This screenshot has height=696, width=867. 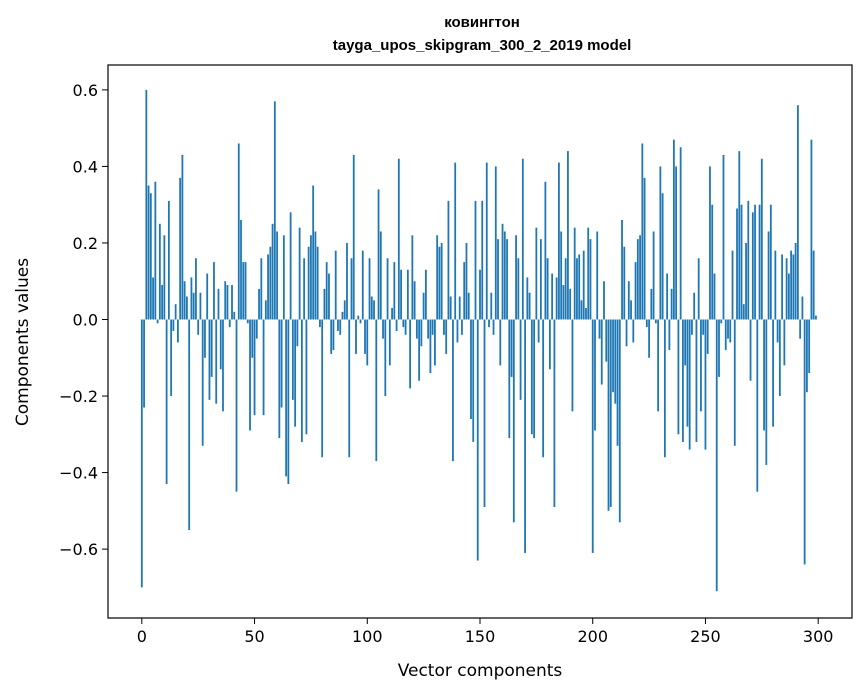 What do you see at coordinates (480, 671) in the screenshot?
I see `x-axis-label: Vector components` at bounding box center [480, 671].